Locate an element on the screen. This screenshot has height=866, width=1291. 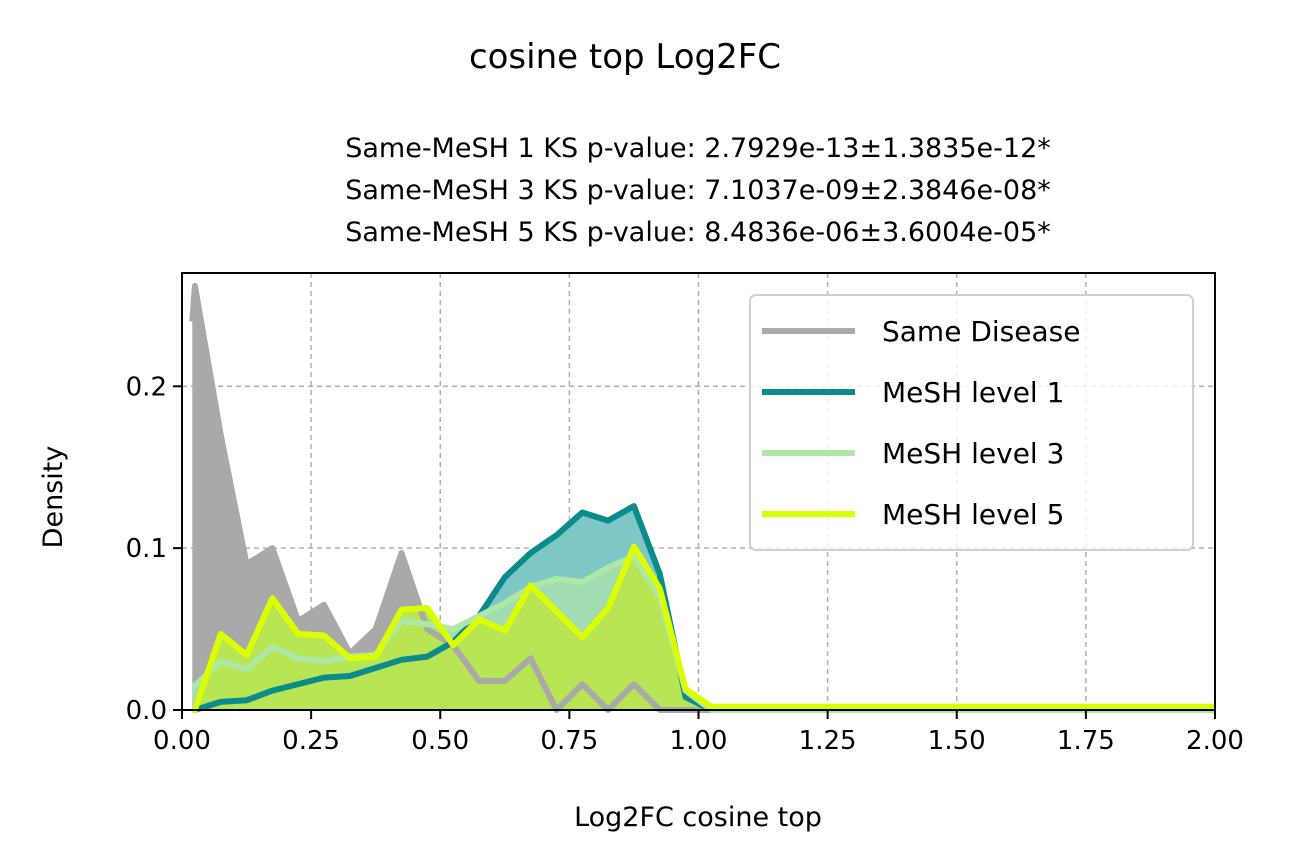
x-tick-label: 0.00 is located at coordinates (182, 741).